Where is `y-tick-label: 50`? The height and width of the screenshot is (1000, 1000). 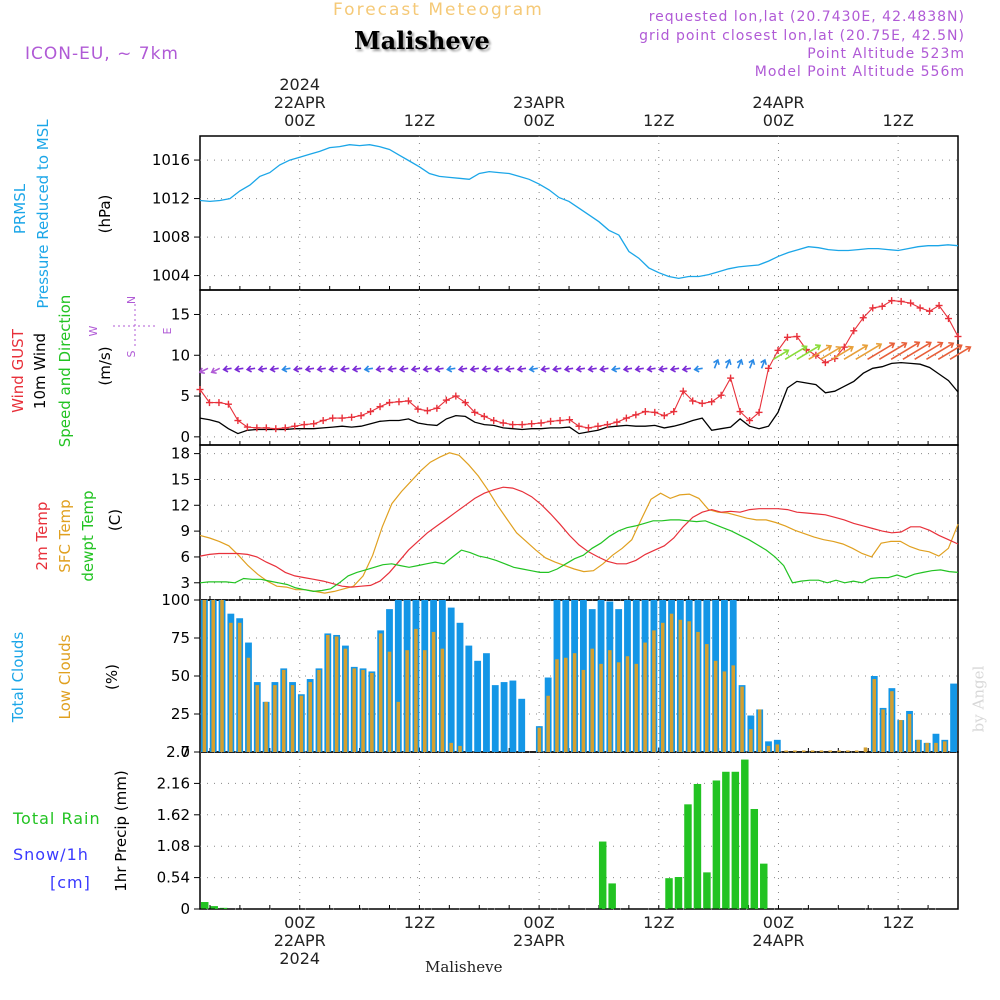 y-tick-label: 50 is located at coordinates (180, 676).